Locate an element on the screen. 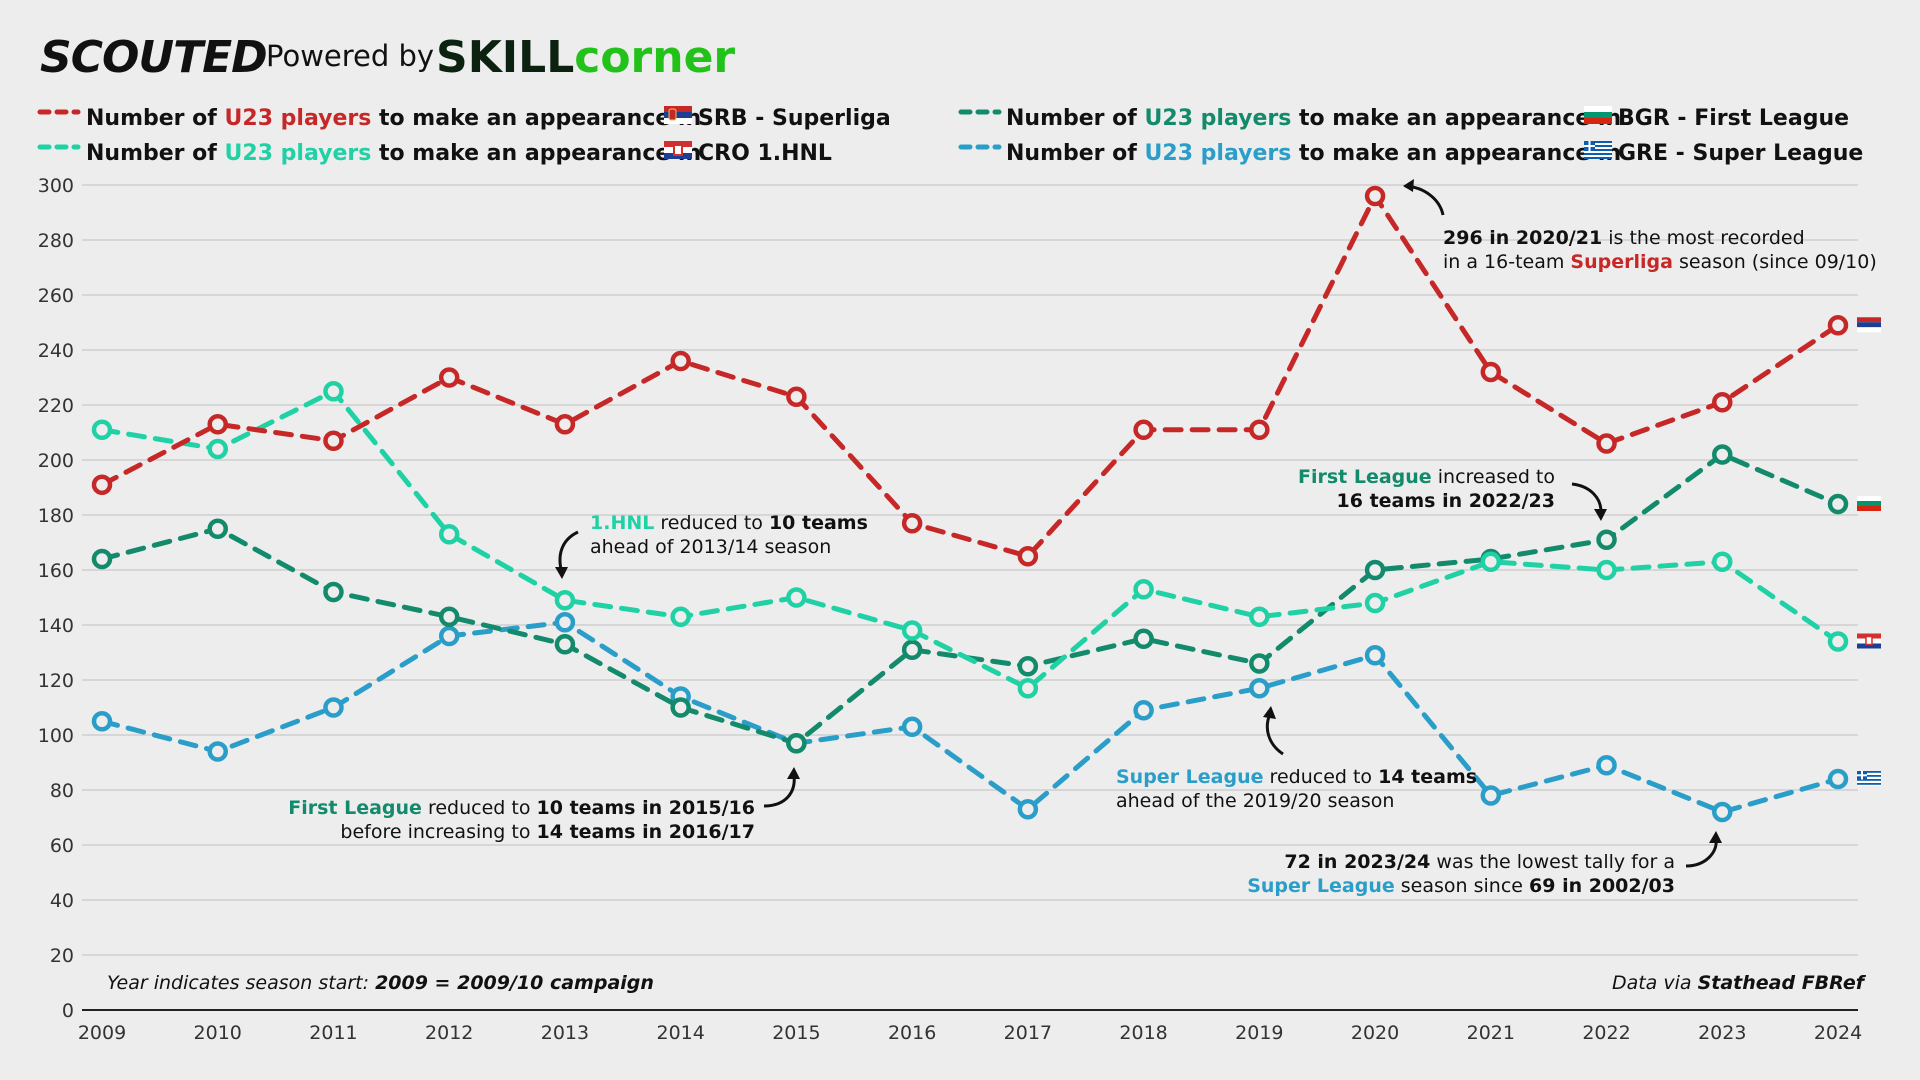 This screenshot has width=1920, height=1080. data-point-srb-2010 is located at coordinates (217, 424).